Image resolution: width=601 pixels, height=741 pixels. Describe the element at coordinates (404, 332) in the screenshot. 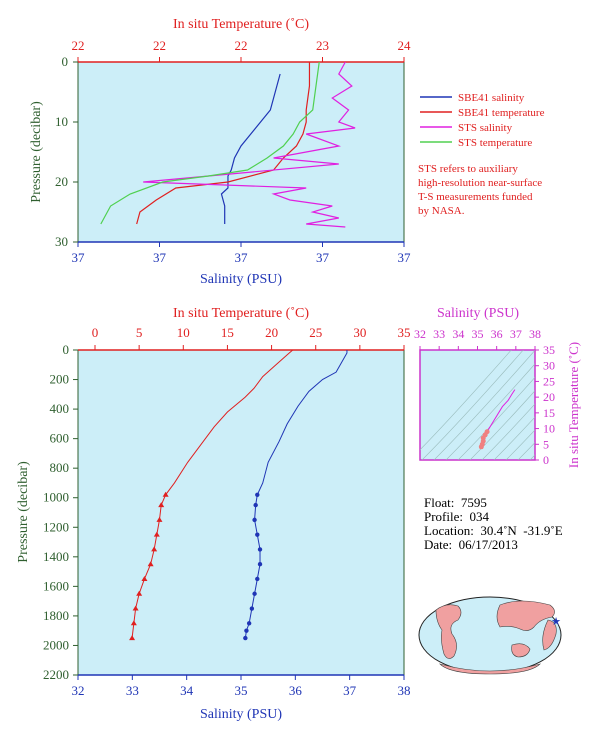

I see `bottom-temp-tick-label: 35` at that location.